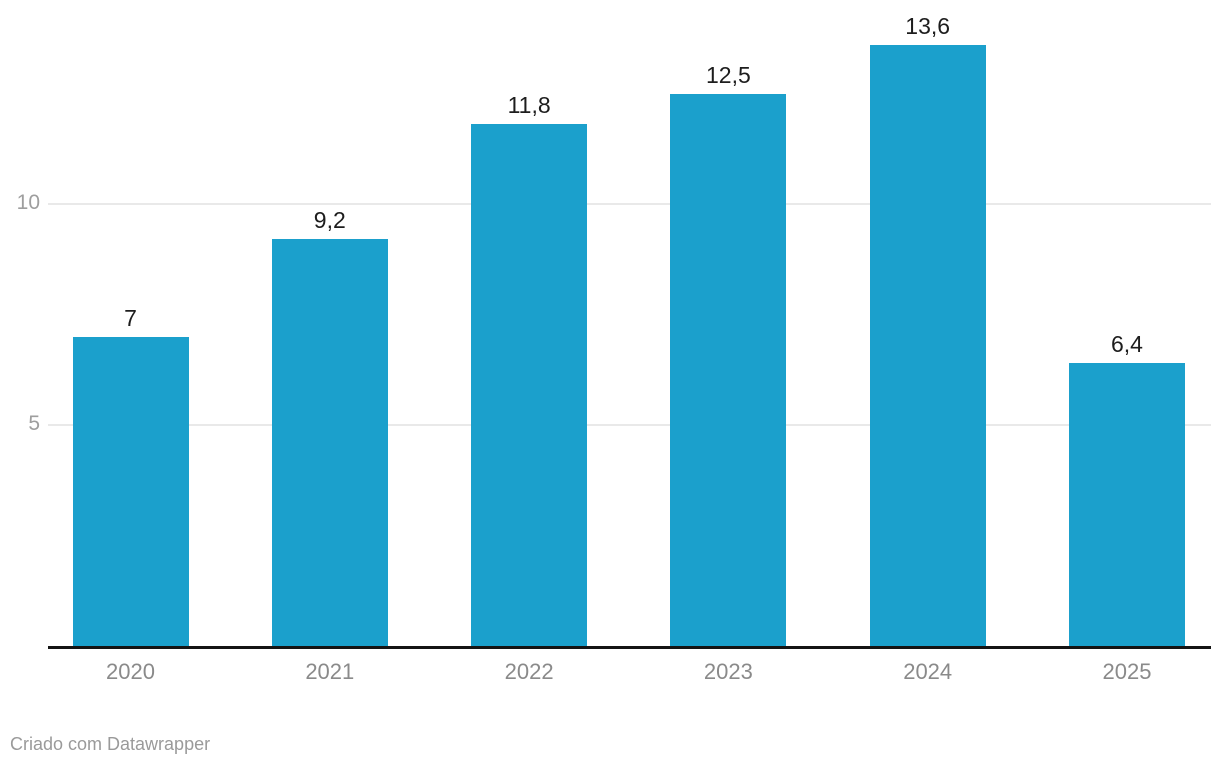 This screenshot has width=1220, height=770. I want to click on bar-value-label: 6,4, so click(1127, 344).